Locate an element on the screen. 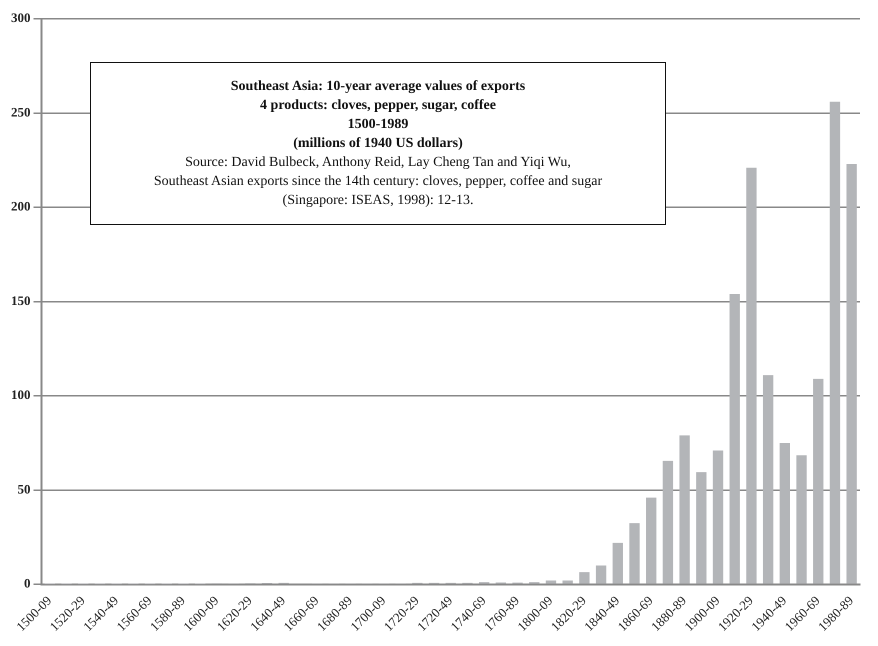  y-tick-label: 100 is located at coordinates (20, 394).